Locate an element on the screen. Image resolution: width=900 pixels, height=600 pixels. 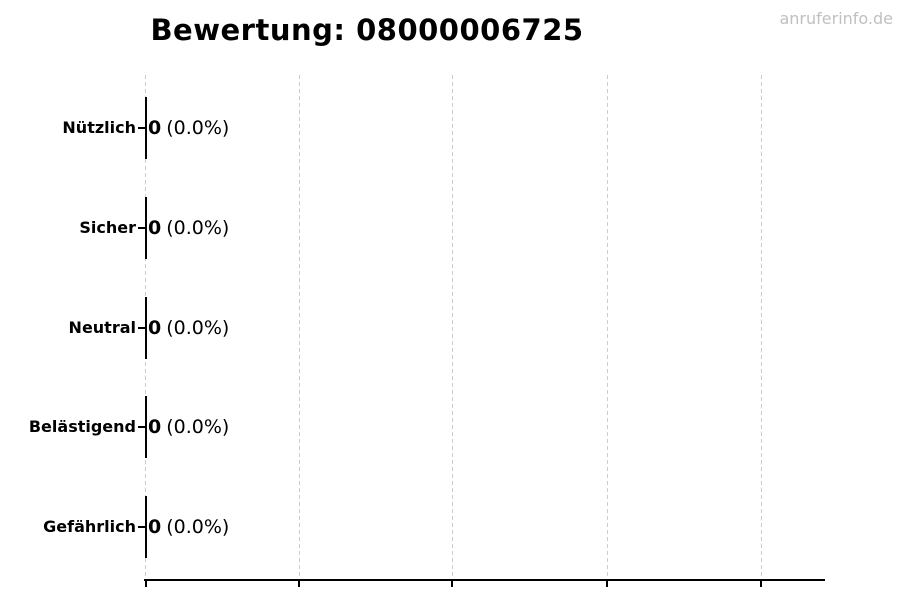
bar-row: Belästigend 0 (0.0%) is located at coordinates (450, 427).